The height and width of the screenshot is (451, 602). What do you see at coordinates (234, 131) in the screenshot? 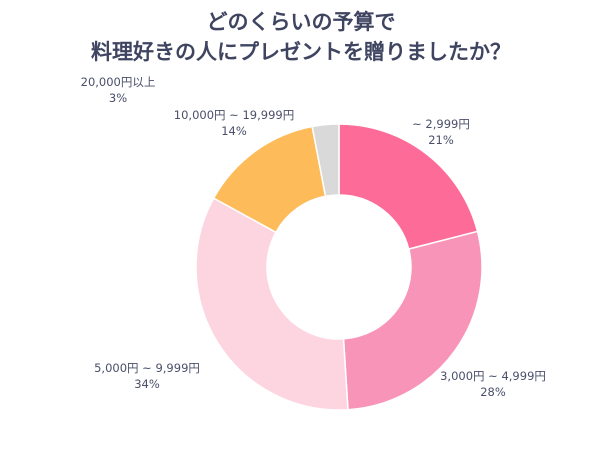
I see `slice-value-label-4: 14%` at bounding box center [234, 131].